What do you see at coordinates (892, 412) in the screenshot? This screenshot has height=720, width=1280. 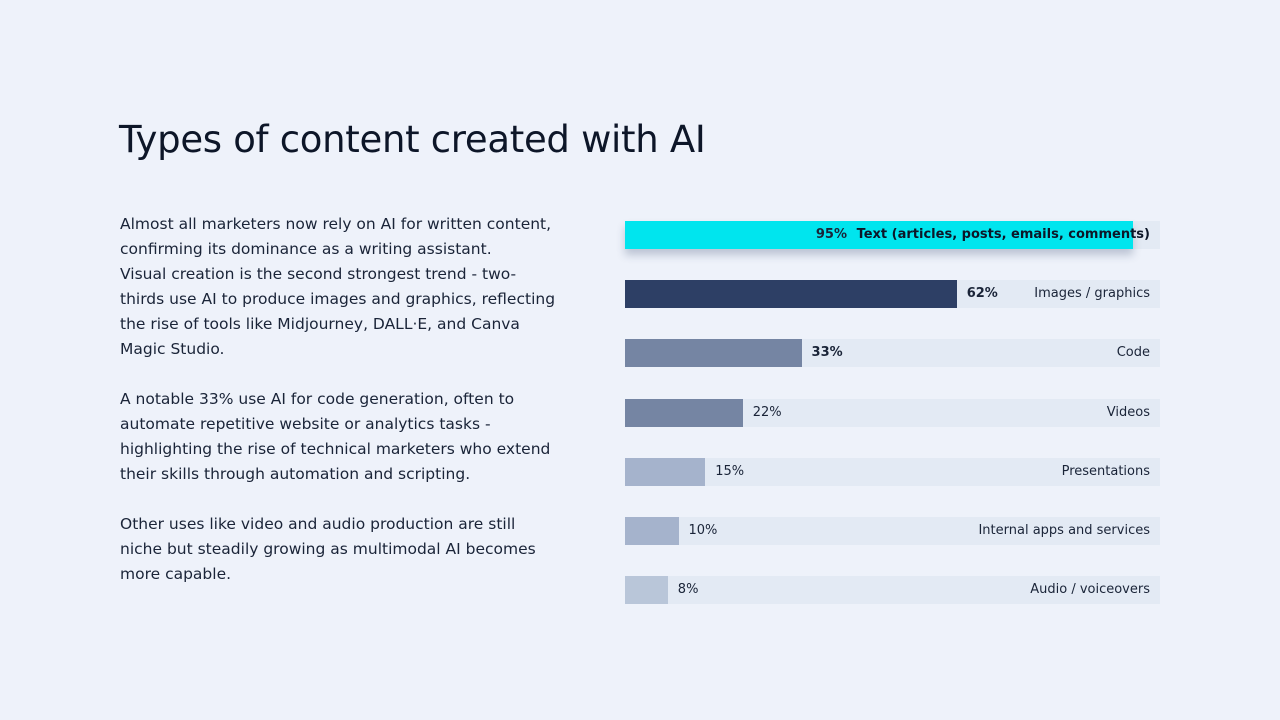 I see `bar-row: Videos 22%` at bounding box center [892, 412].